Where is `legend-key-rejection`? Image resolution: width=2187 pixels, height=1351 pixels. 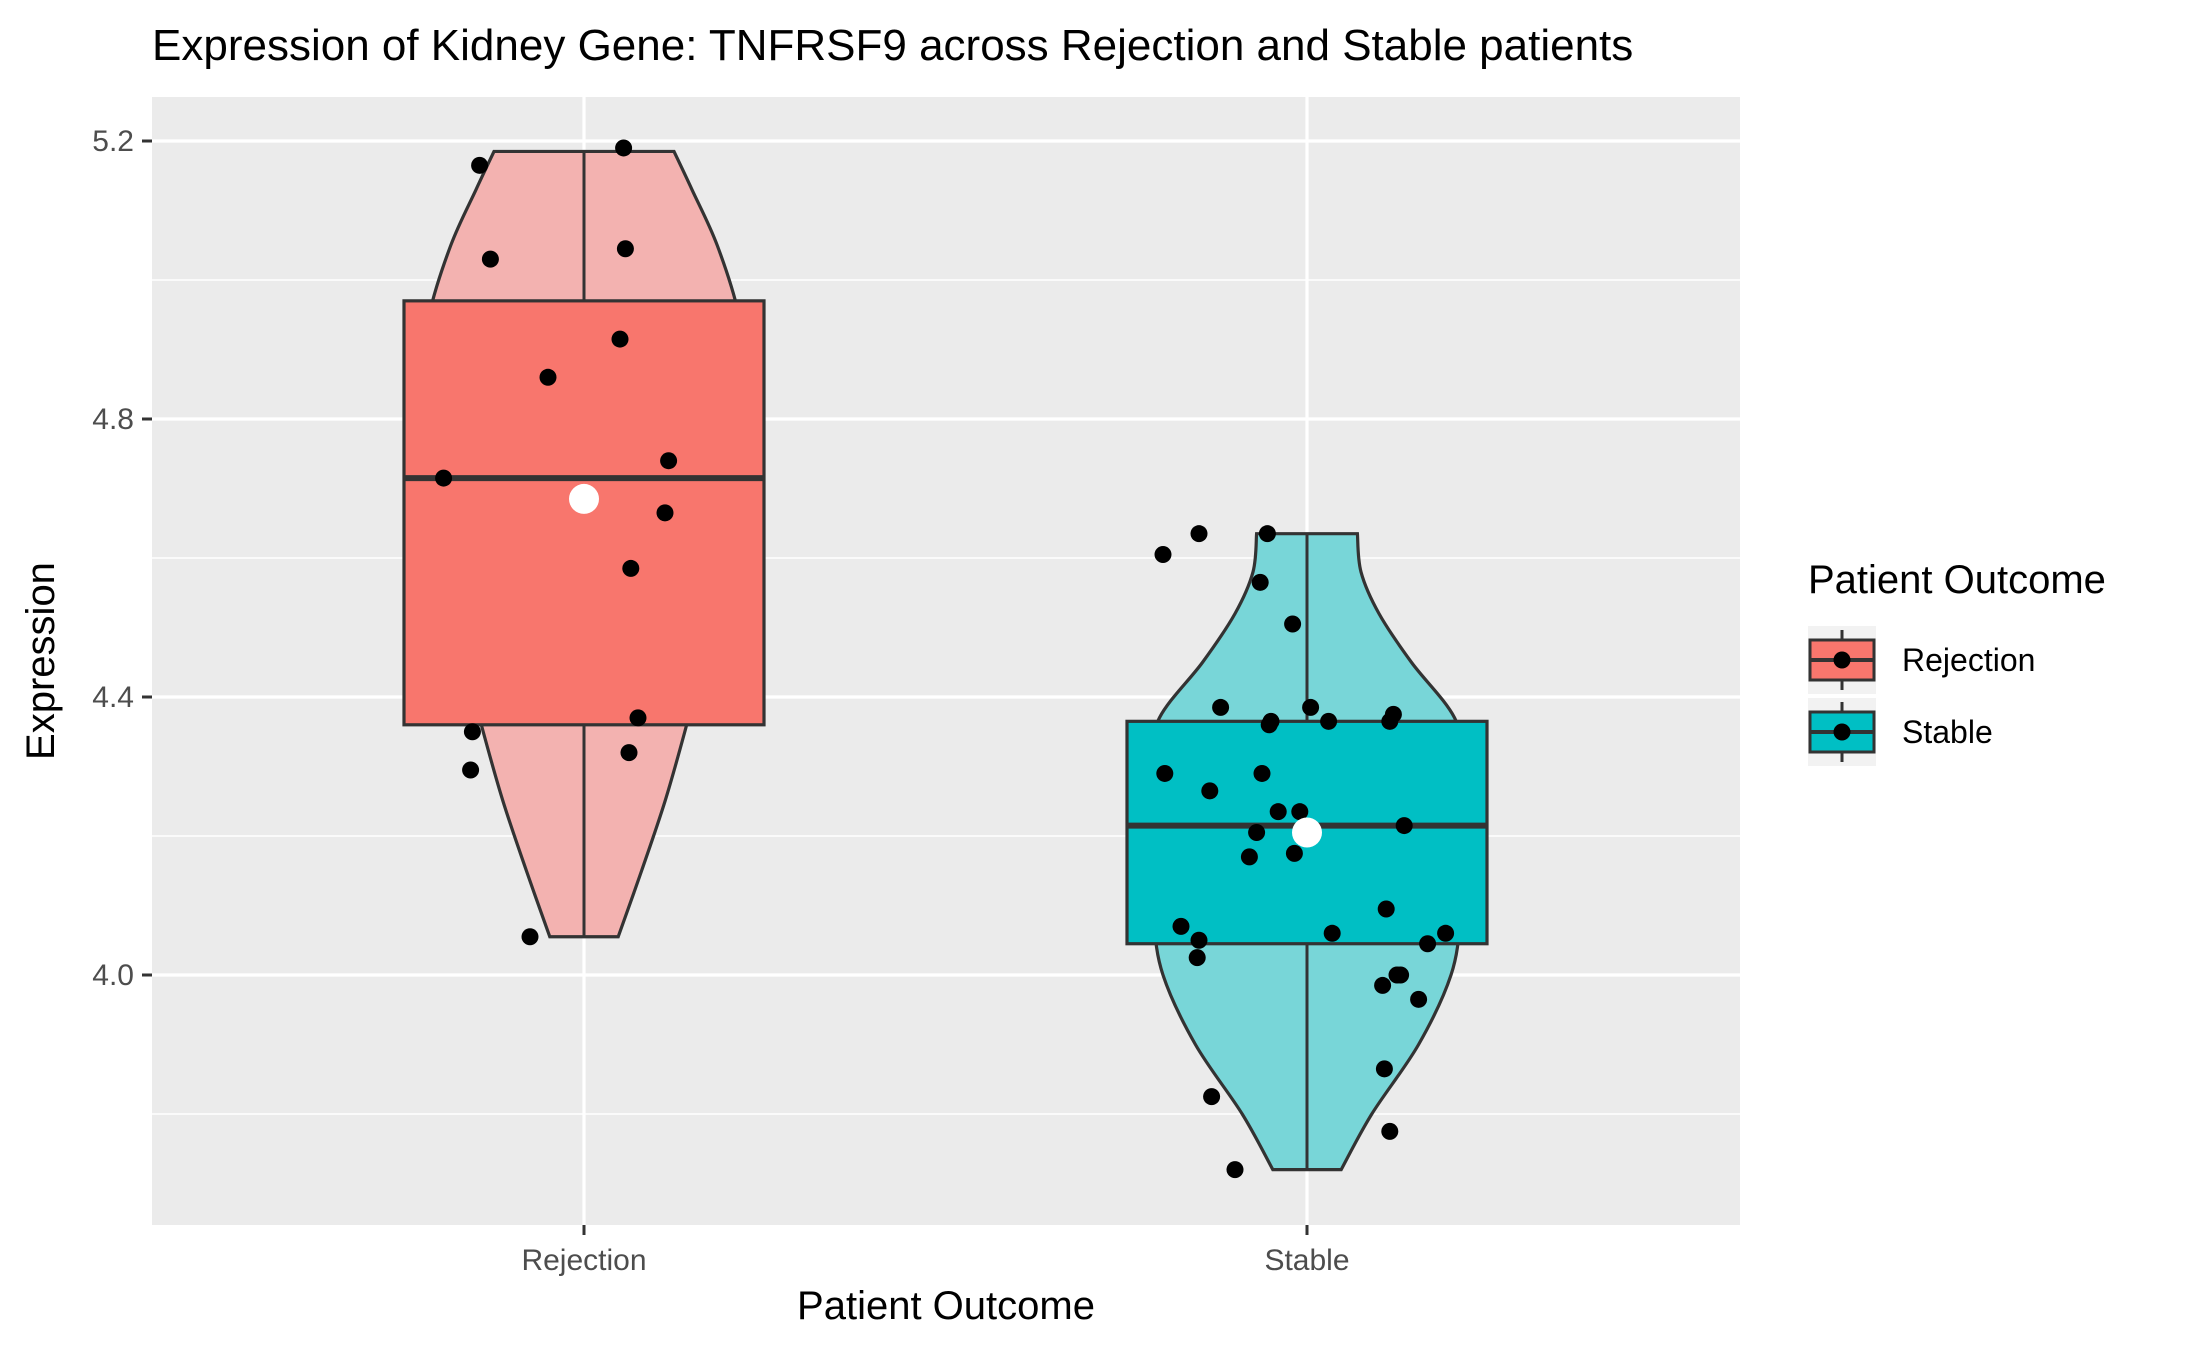 legend-key-rejection is located at coordinates (1842, 660).